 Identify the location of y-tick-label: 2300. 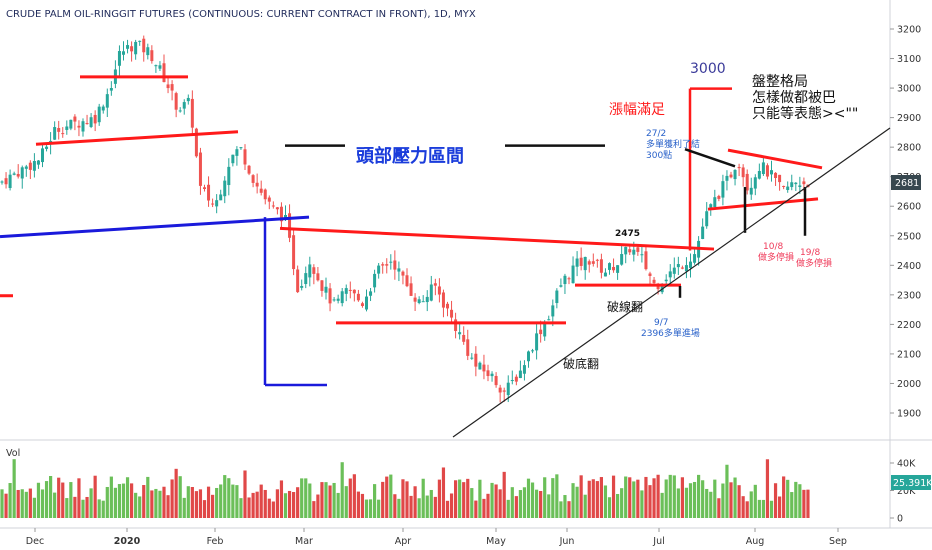
(909, 295).